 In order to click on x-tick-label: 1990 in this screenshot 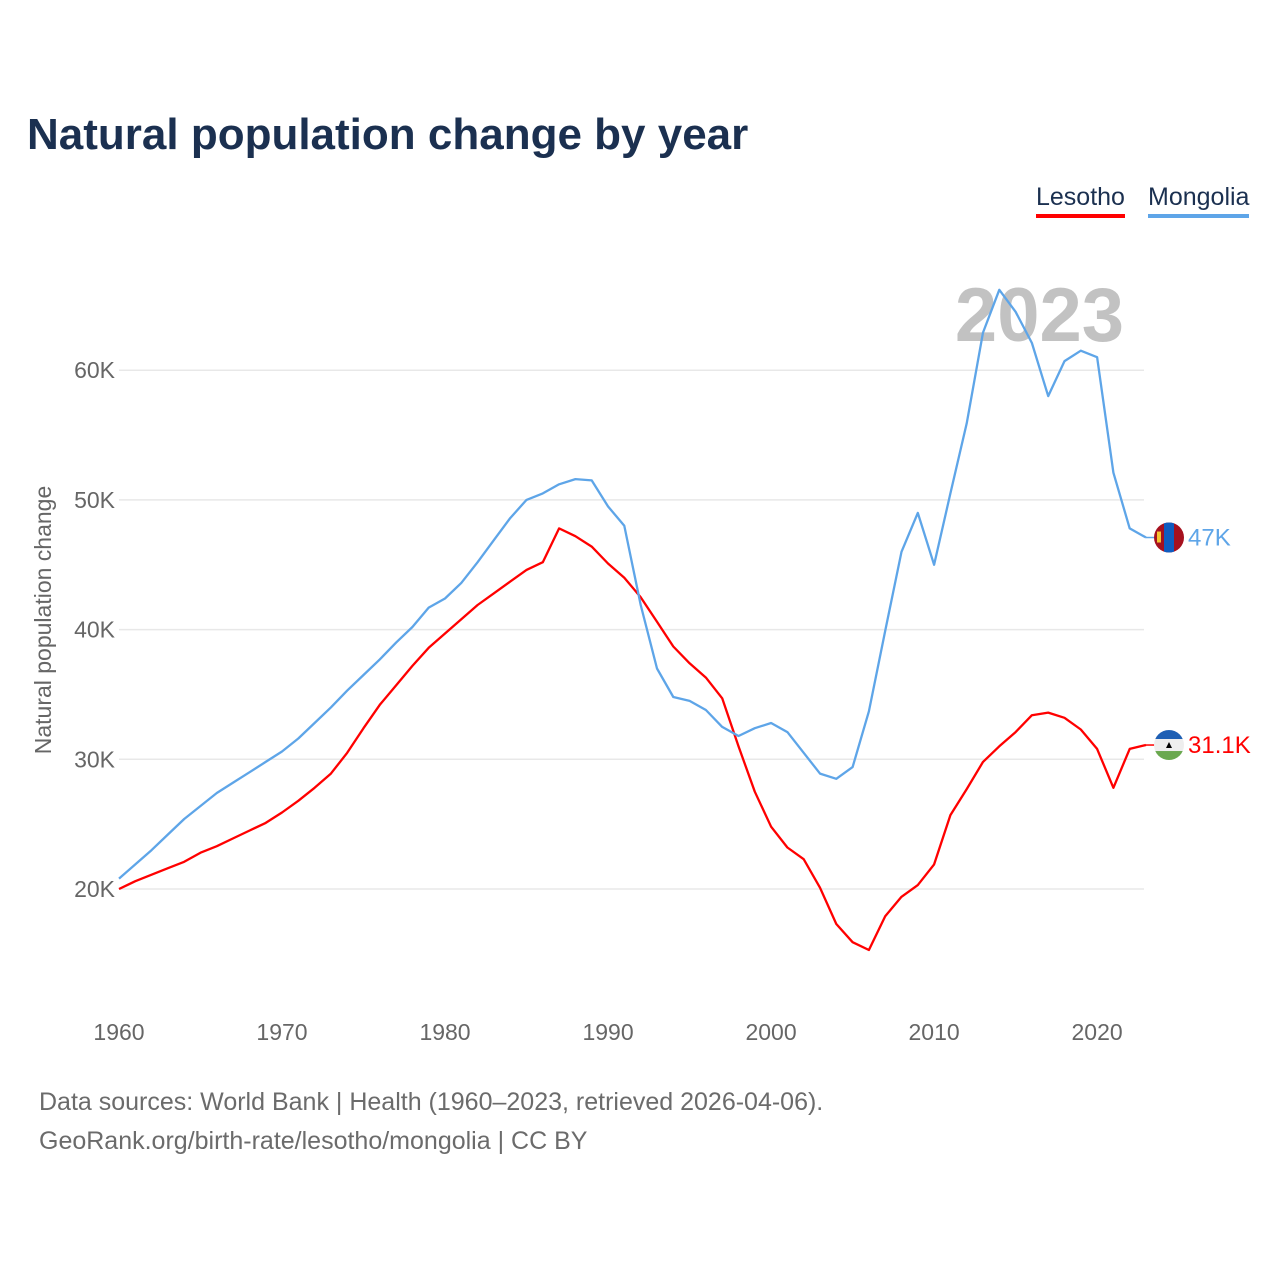, I will do `click(607, 1032)`.